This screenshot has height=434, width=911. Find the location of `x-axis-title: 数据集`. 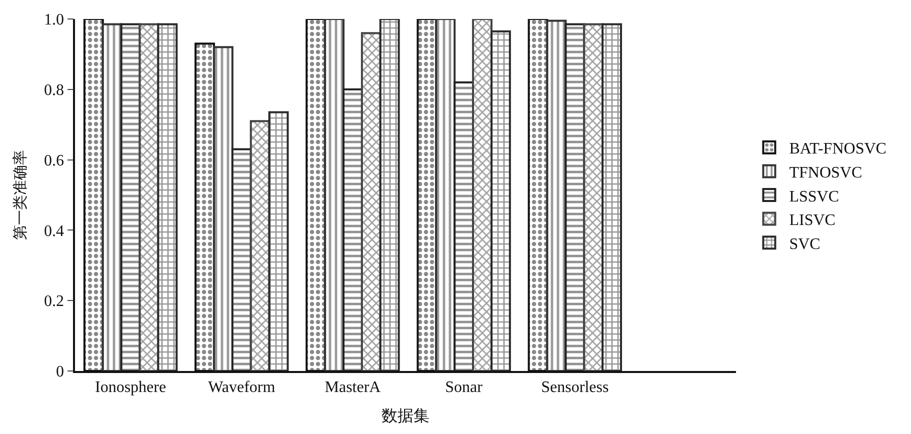

x-axis-title: 数据集 is located at coordinates (406, 417).